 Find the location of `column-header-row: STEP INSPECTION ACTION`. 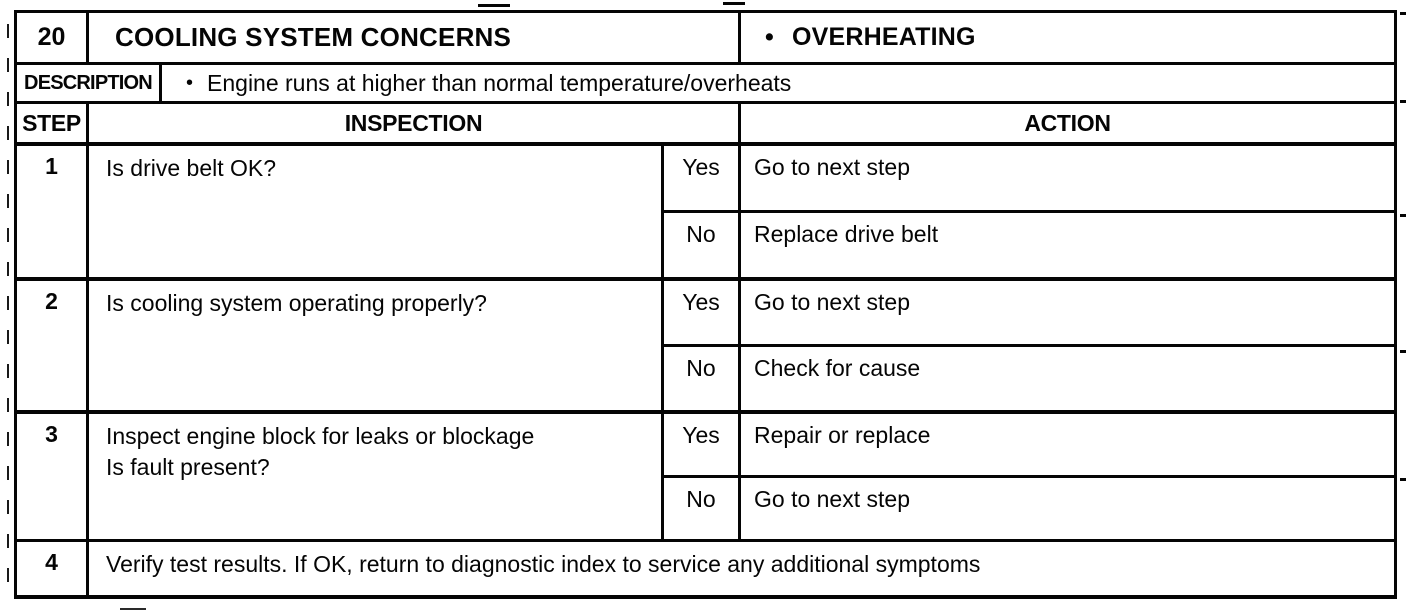

column-header-row: STEP INSPECTION ACTION is located at coordinates (705, 121).